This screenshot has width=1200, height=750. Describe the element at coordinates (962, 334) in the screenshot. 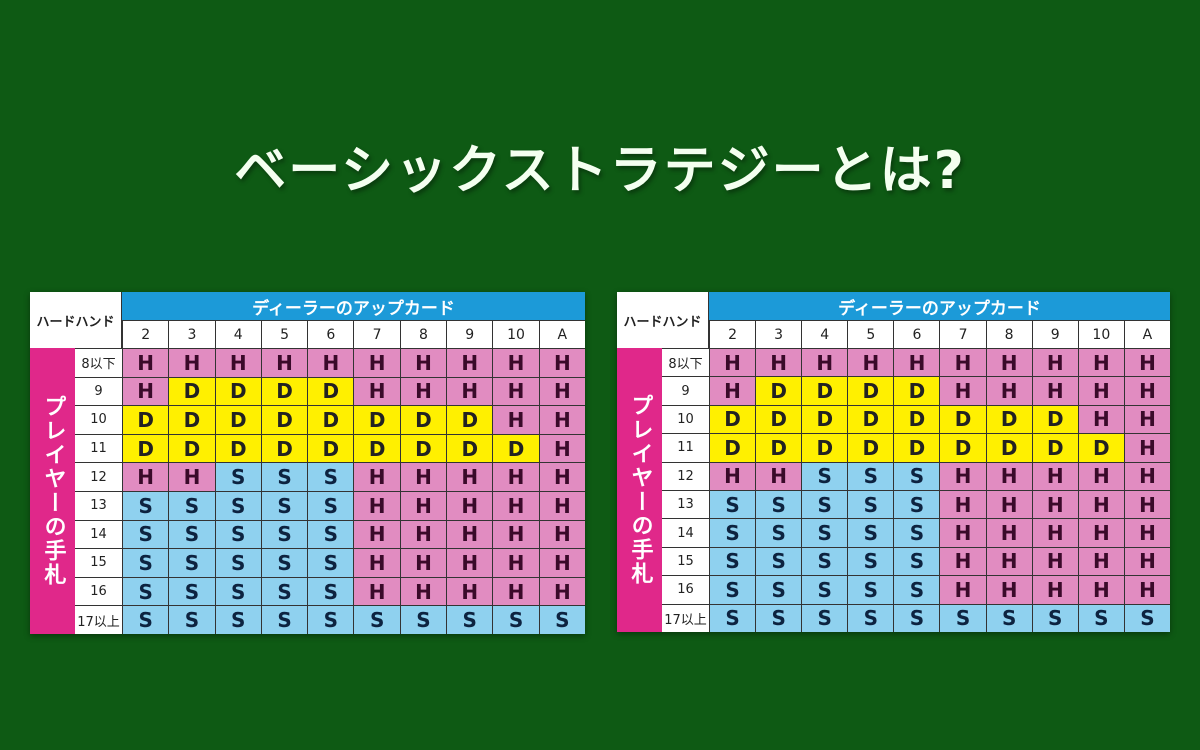

I see `column-header: 7` at that location.